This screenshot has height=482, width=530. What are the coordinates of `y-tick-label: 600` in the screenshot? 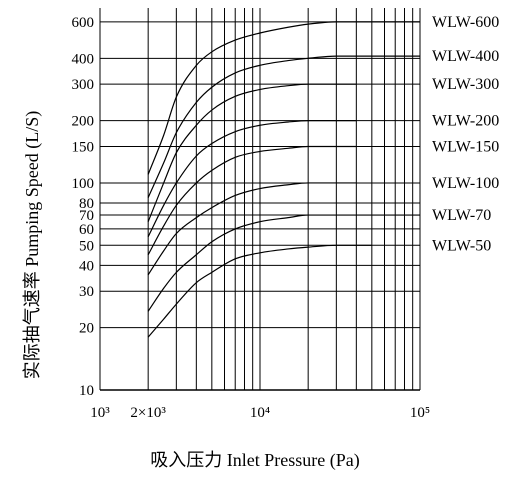 It's located at (83, 23).